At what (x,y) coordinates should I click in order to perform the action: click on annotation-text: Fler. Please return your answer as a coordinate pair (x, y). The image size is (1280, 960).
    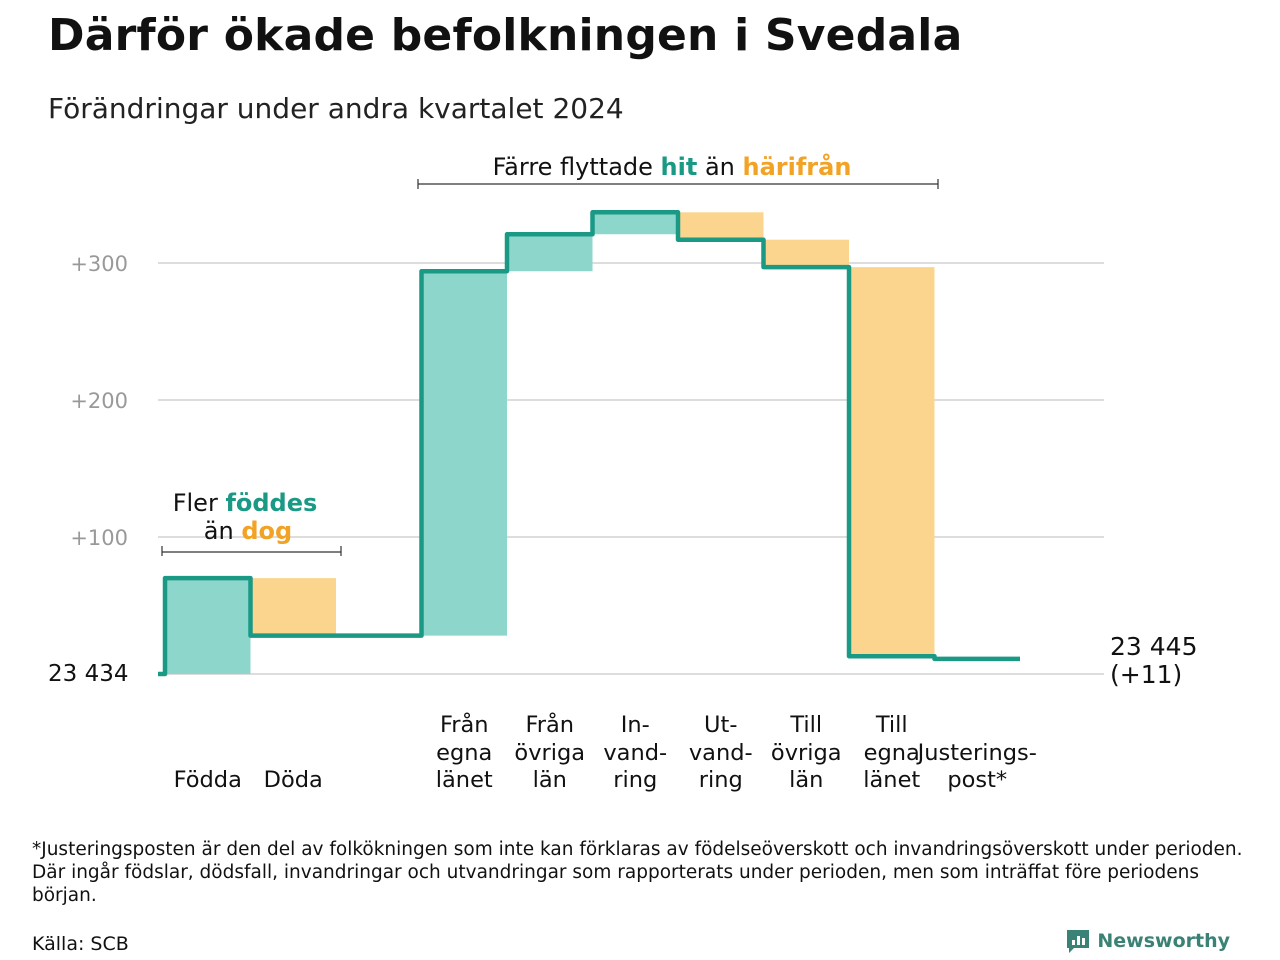
    Looking at the image, I should click on (199, 503).